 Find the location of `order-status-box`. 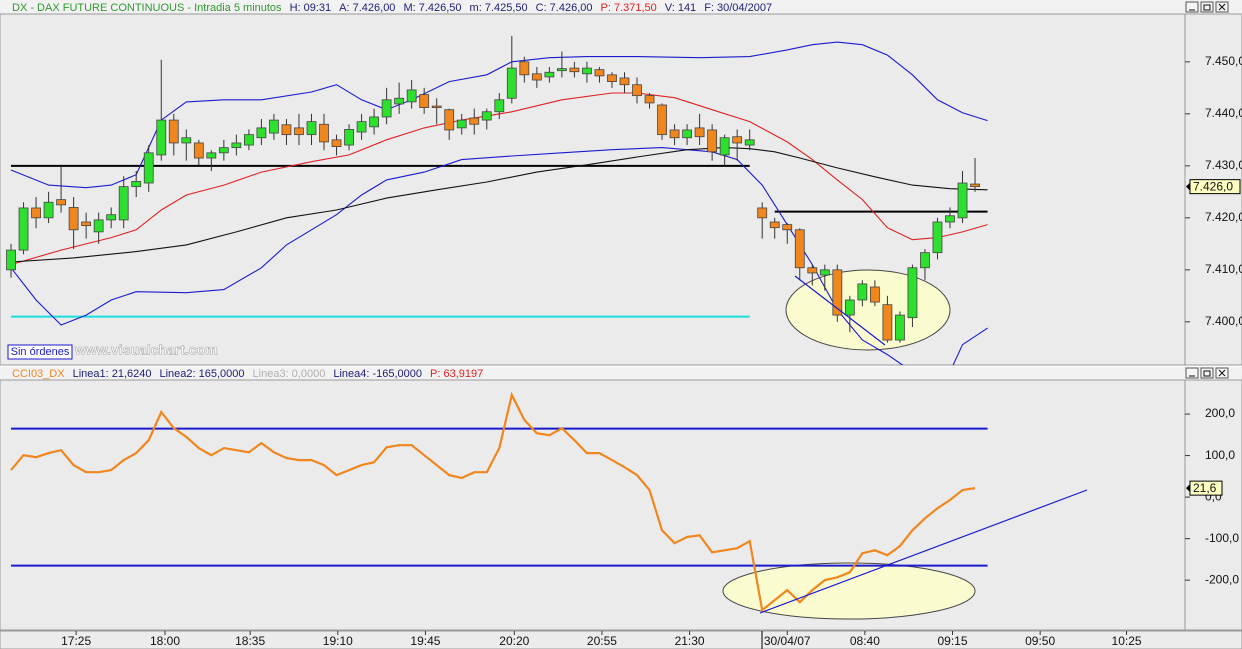

order-status-box is located at coordinates (40, 352).